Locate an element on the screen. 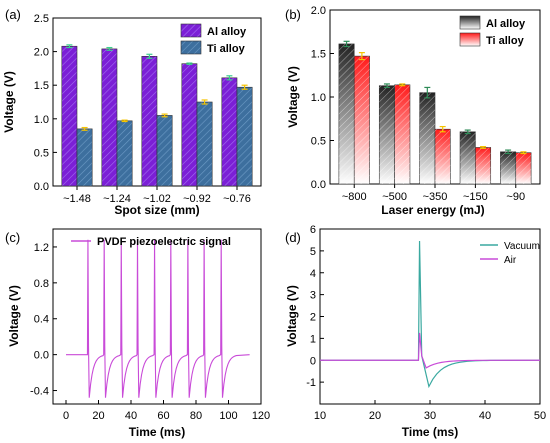  x-tick-label: 50 is located at coordinates (540, 416).